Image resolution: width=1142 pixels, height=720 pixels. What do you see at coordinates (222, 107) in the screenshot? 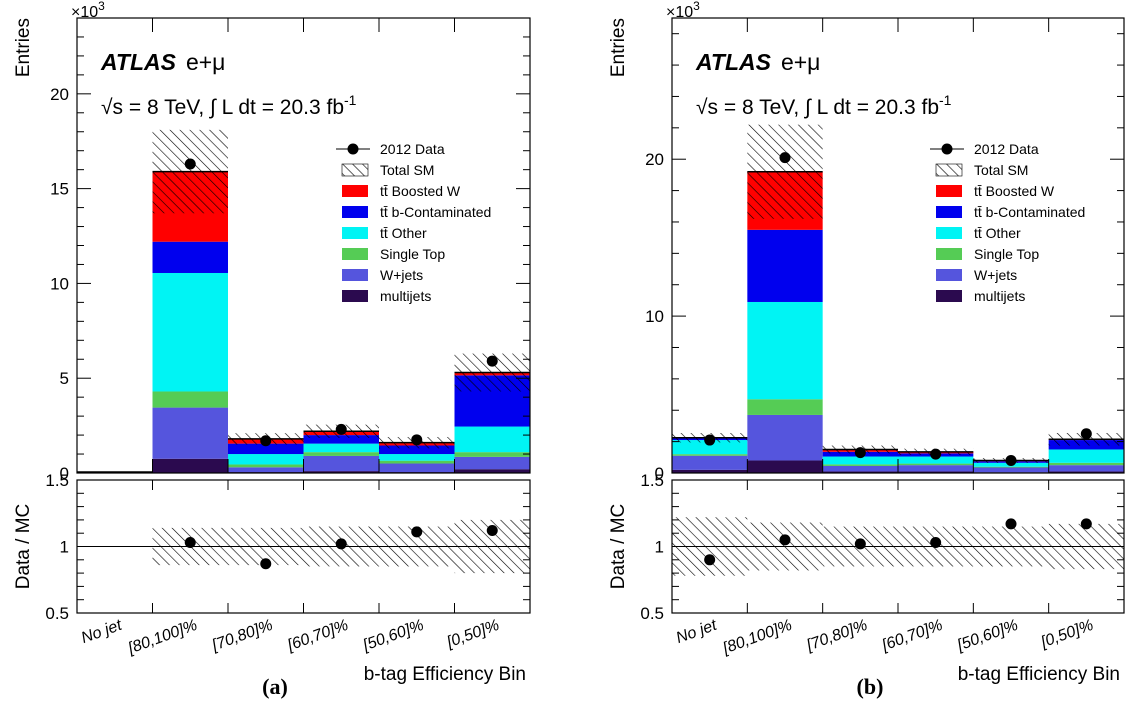
I see `energy-lumi-text: √s = 8 TeV, ∫ L dt = 20.3 fb` at bounding box center [222, 107].